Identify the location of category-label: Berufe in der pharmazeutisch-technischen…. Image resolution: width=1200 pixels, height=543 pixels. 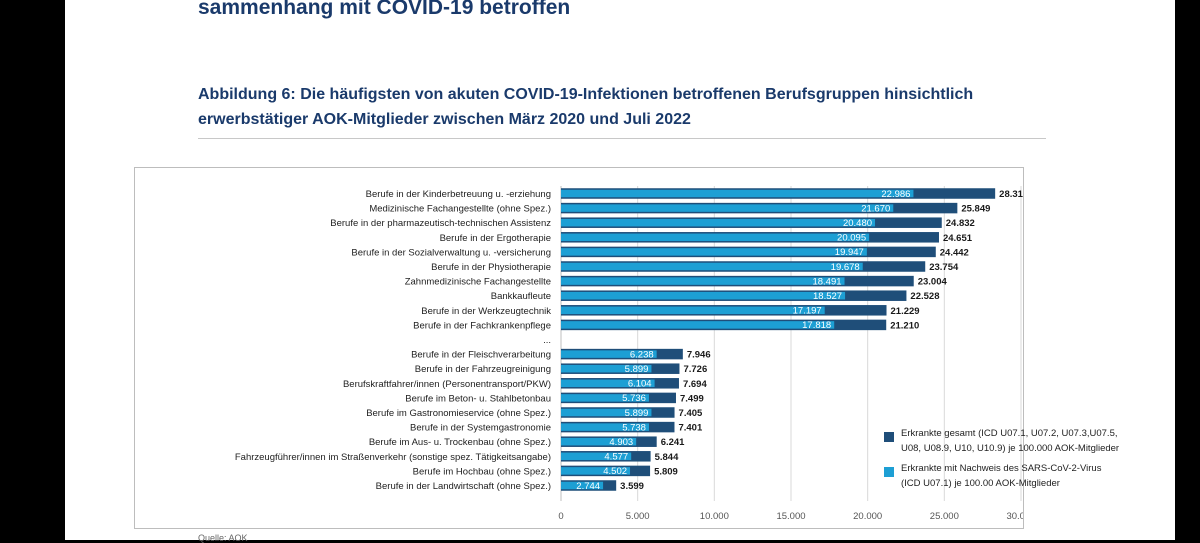
(440, 223).